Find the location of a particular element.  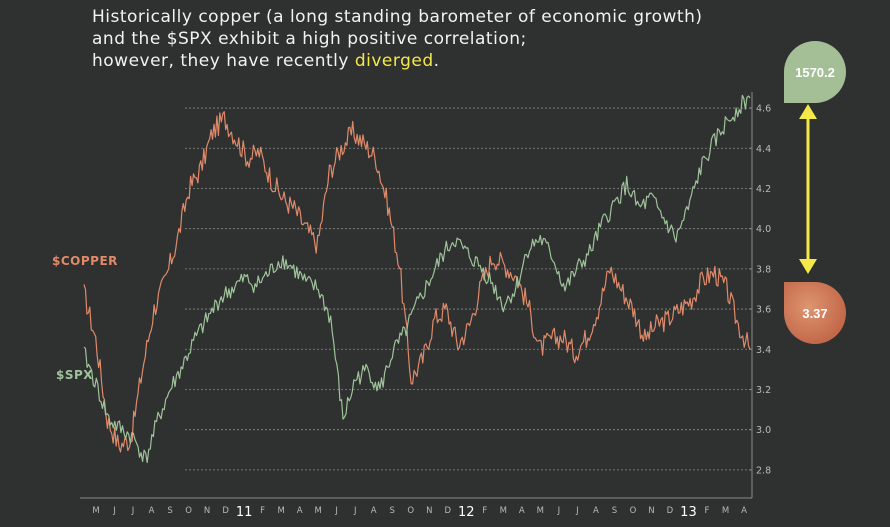

x-year-label: 11 is located at coordinates (244, 512).